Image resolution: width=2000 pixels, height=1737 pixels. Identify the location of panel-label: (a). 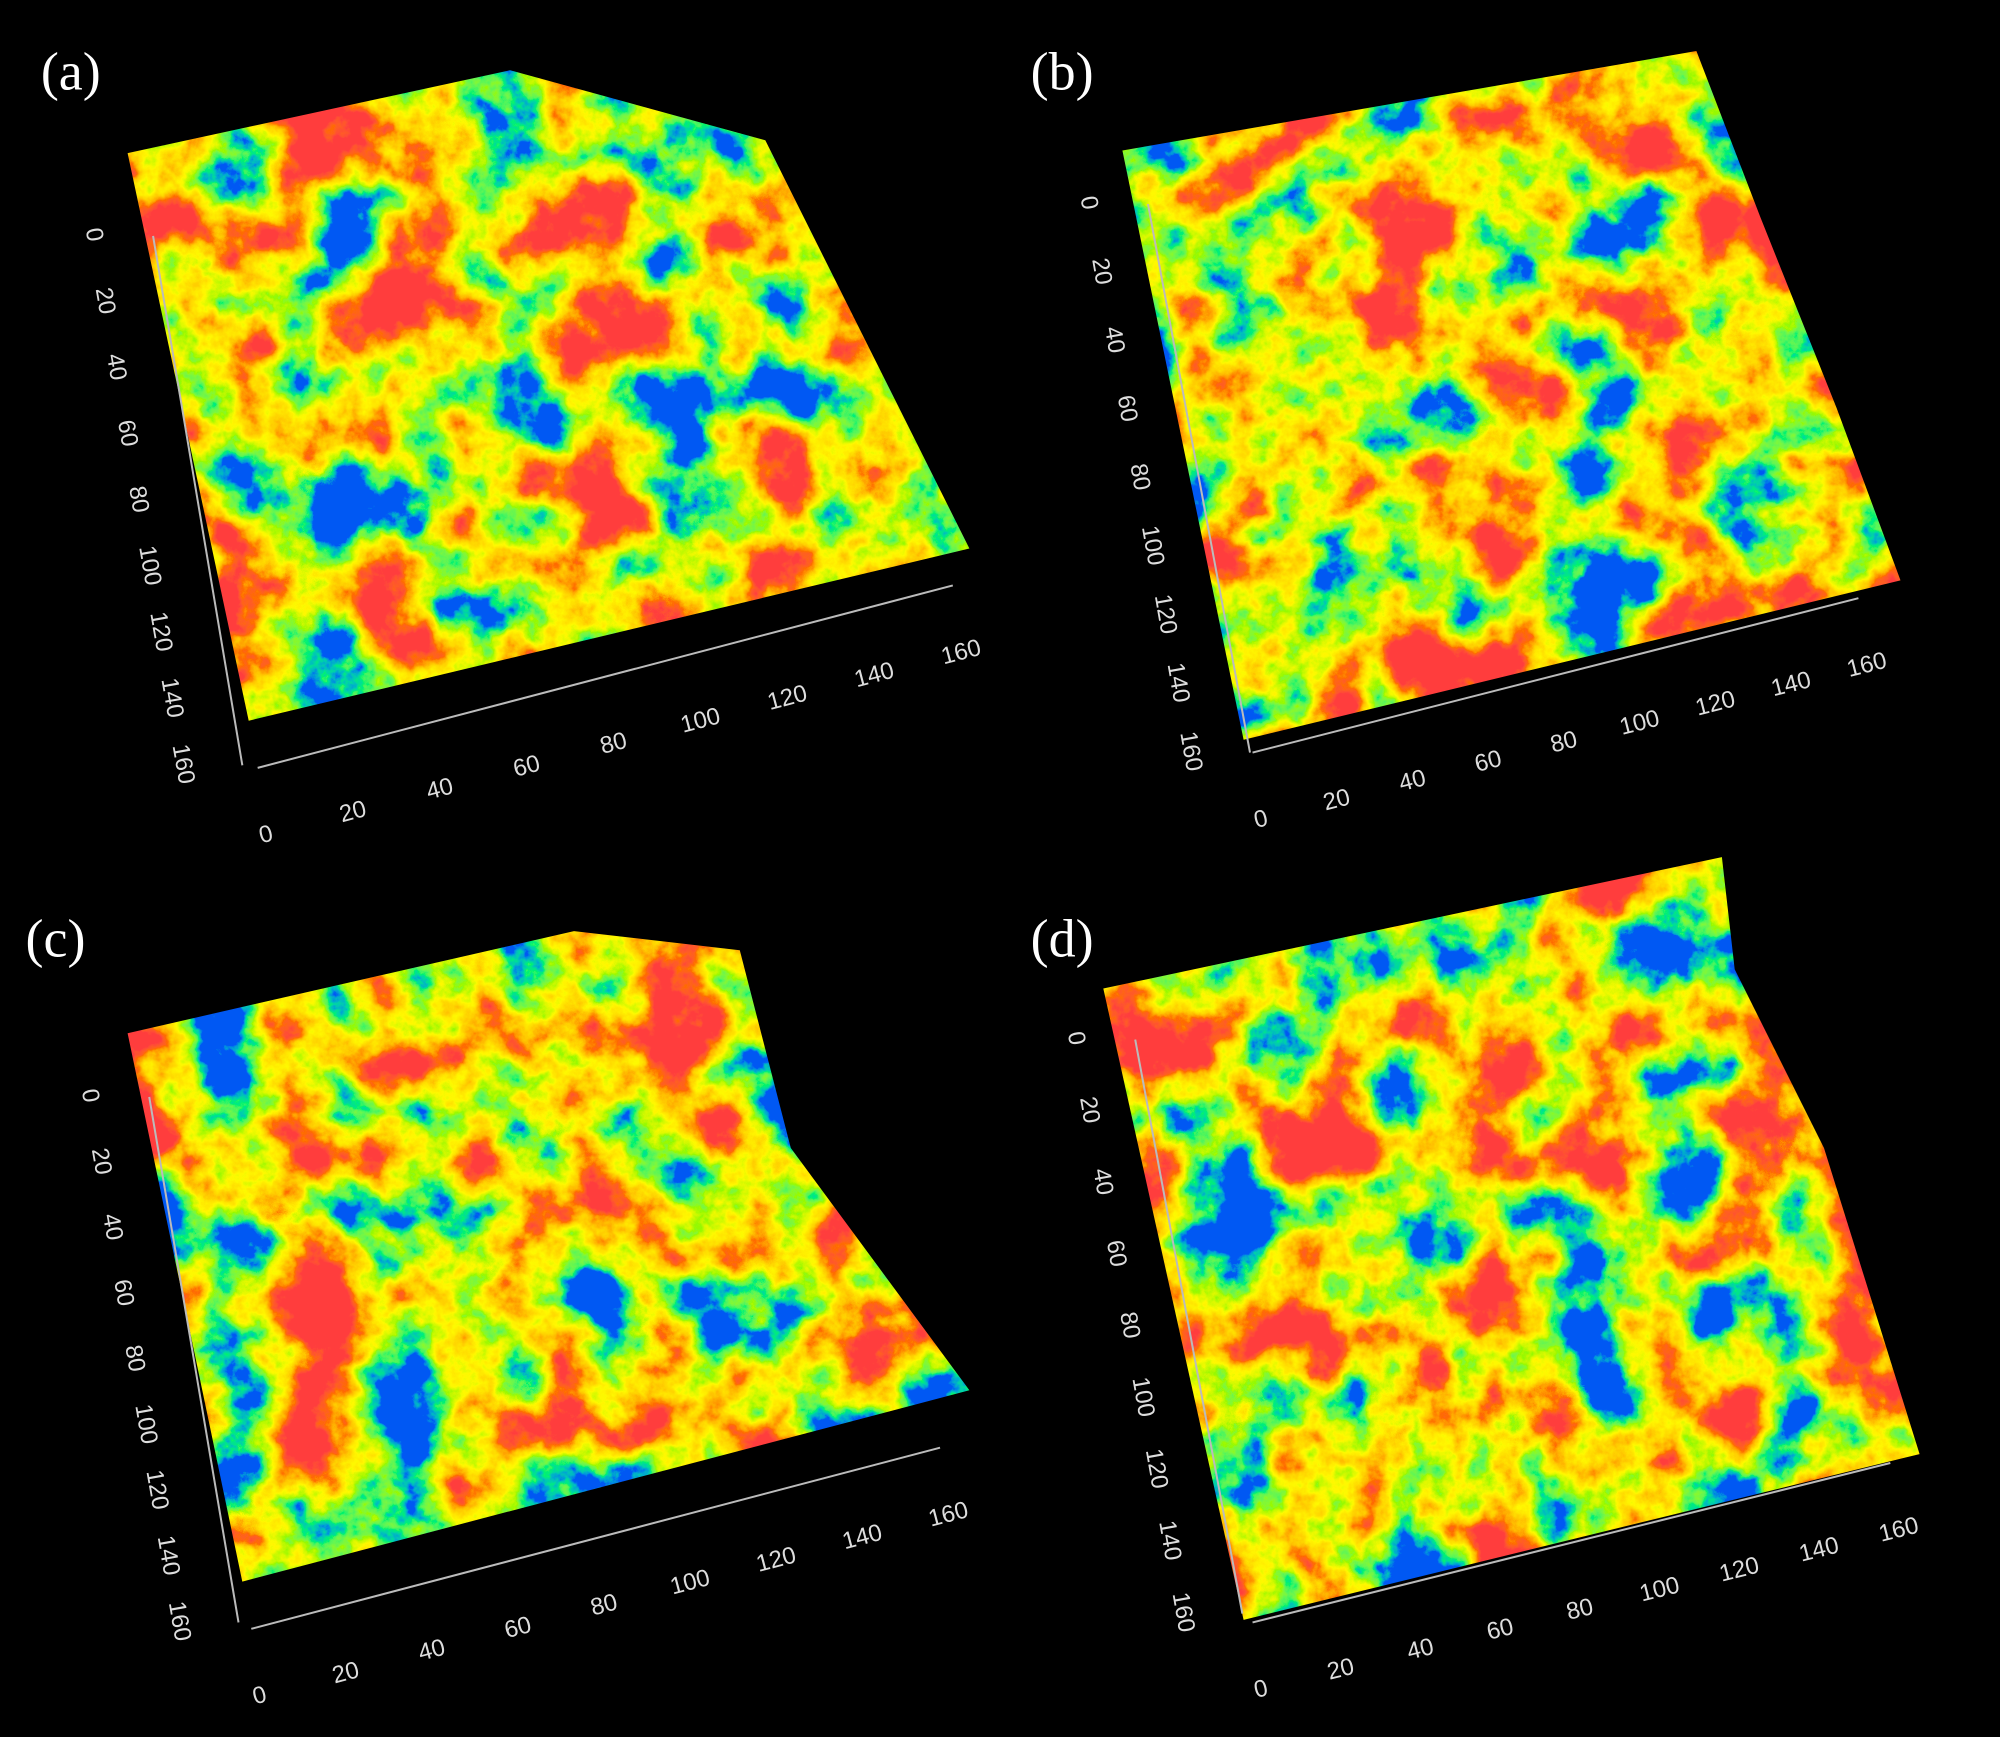
(71, 71).